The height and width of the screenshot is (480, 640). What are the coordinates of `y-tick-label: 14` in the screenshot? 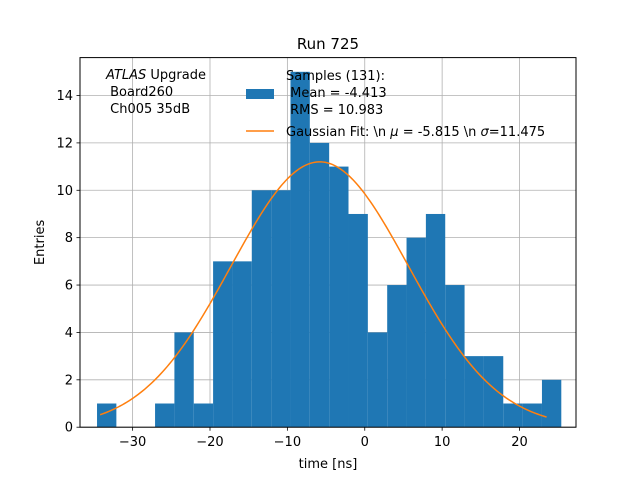 It's located at (64, 96).